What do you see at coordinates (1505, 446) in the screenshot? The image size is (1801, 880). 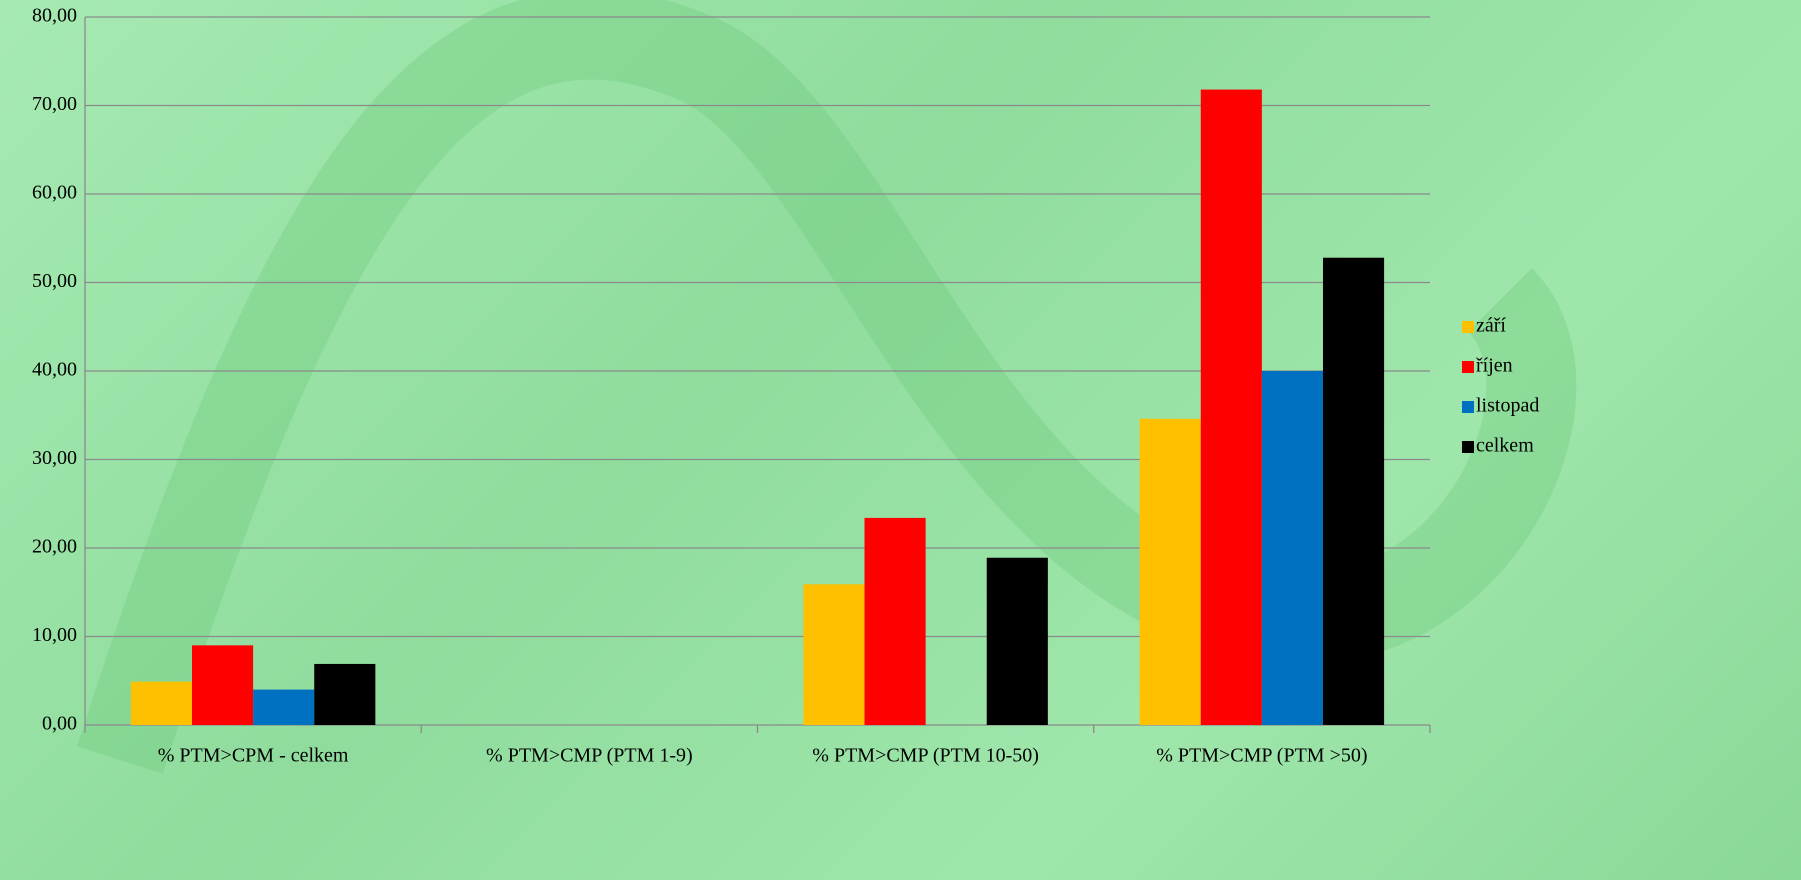 I see `legend-label: celkem` at bounding box center [1505, 446].